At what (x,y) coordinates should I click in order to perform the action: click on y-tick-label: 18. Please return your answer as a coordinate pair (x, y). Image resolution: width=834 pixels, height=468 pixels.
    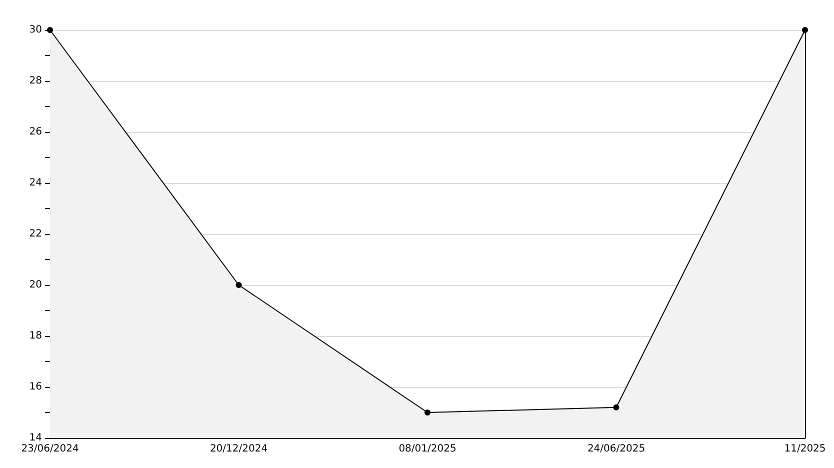
    Looking at the image, I should click on (35, 336).